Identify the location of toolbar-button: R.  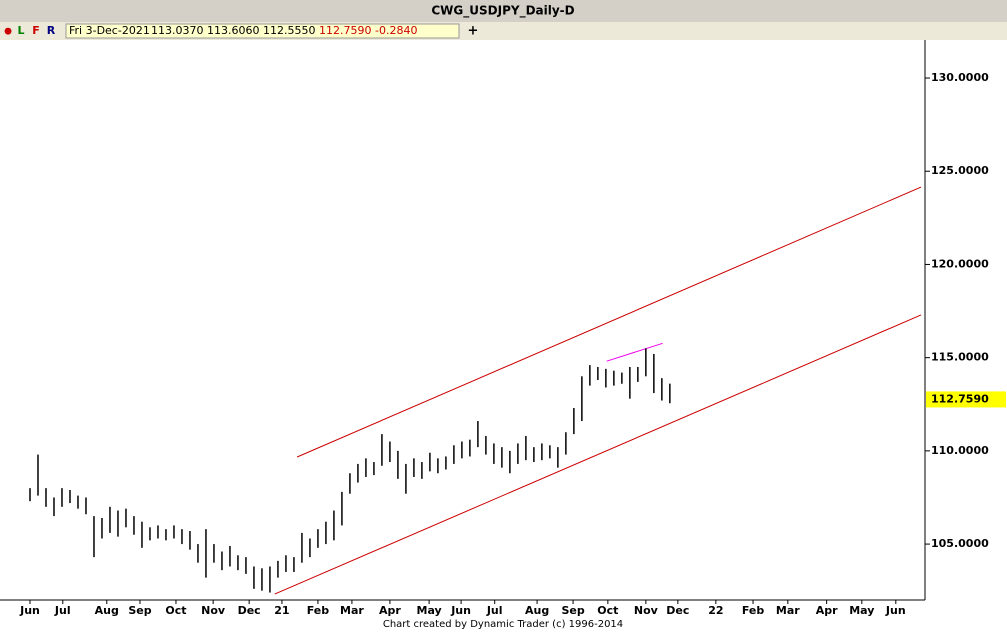
(51, 30).